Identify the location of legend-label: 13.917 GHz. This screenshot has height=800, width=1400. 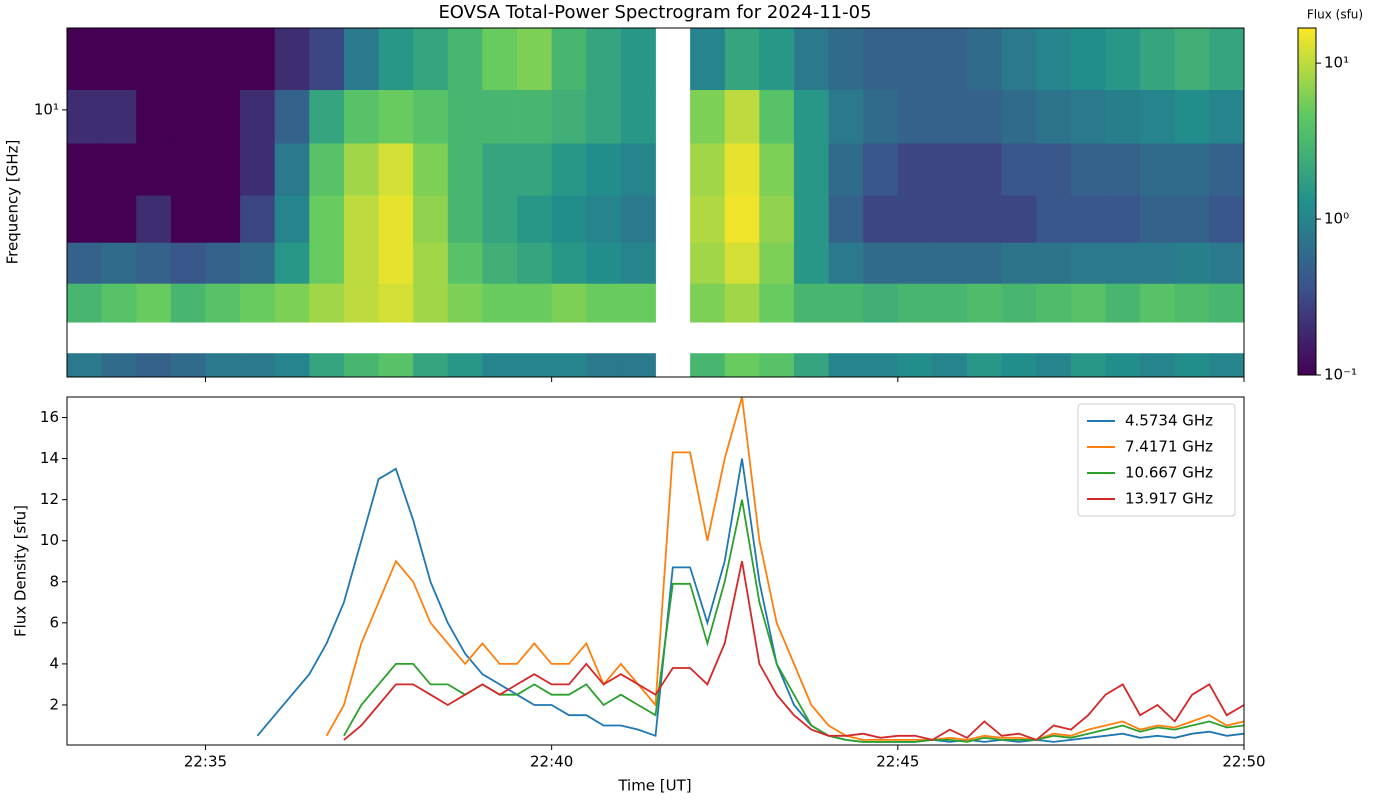
(1169, 499).